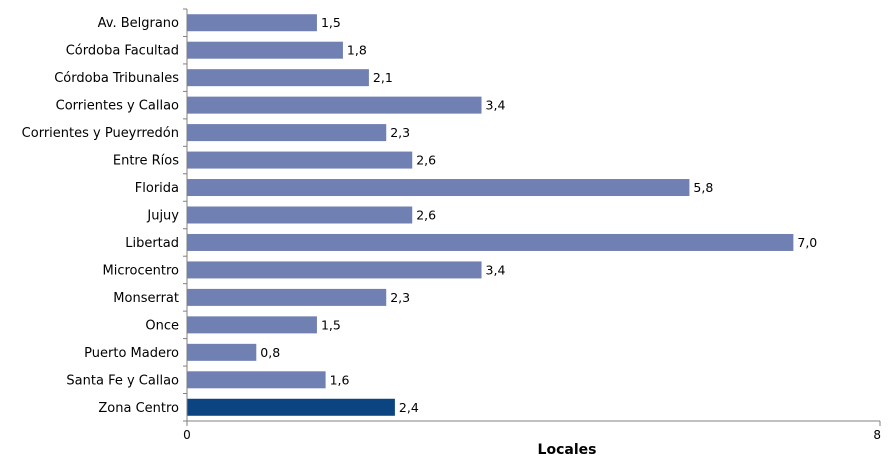 This screenshot has height=460, width=894. Describe the element at coordinates (162, 325) in the screenshot. I see `category-label-11: Once` at that location.